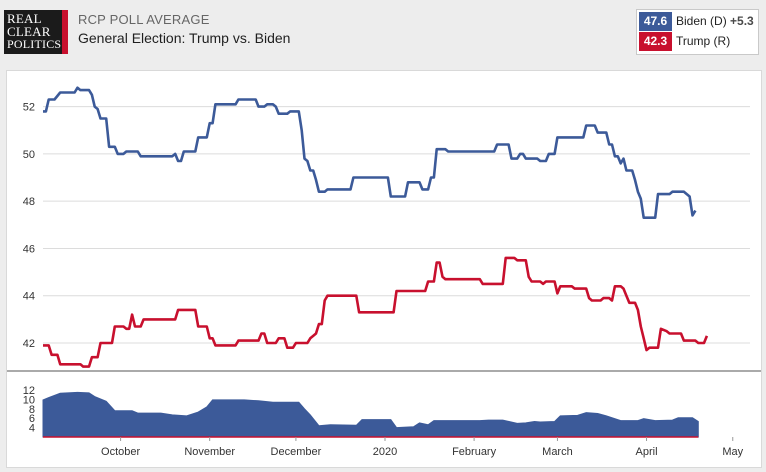 The width and height of the screenshot is (766, 472). Describe the element at coordinates (29, 391) in the screenshot. I see `spread-y-tick-label: 12` at that location.